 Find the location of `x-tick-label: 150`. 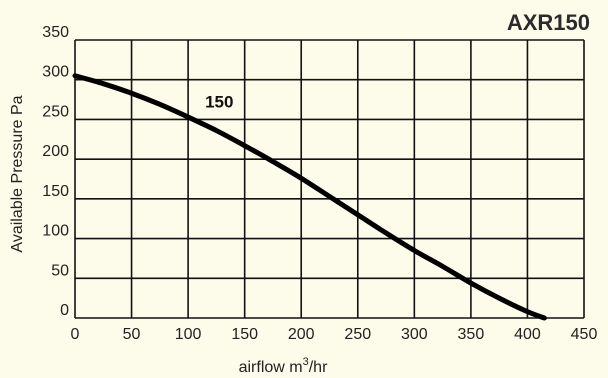

x-tick-label: 150 is located at coordinates (244, 334).